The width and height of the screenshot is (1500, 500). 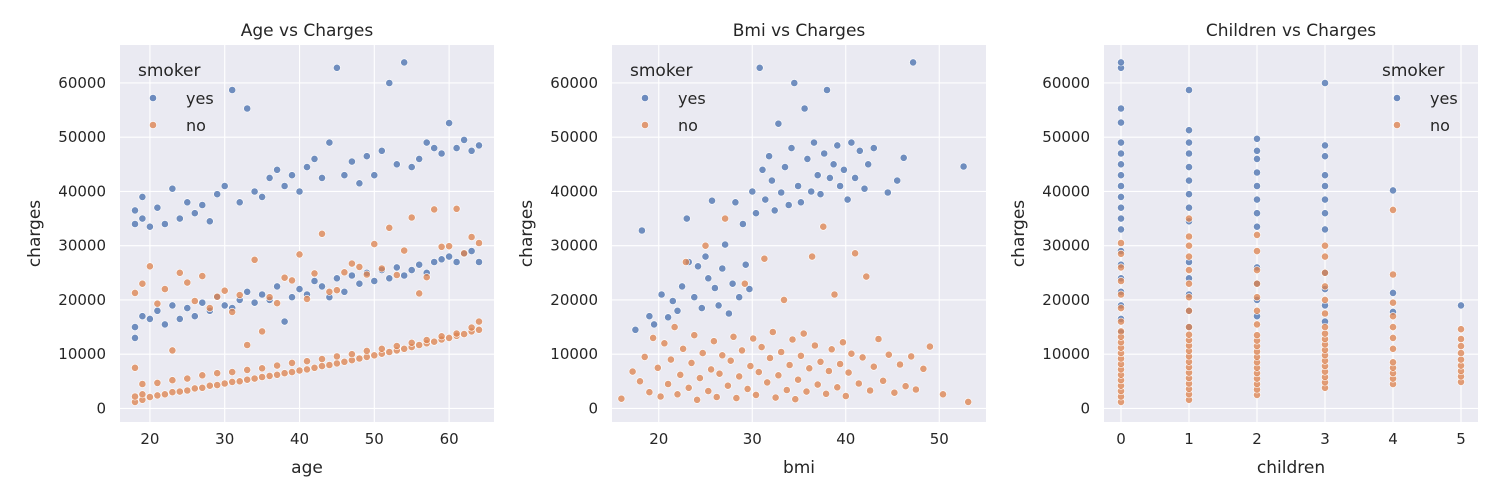 What do you see at coordinates (176, 98) in the screenshot?
I see `legend: smoker yes no` at bounding box center [176, 98].